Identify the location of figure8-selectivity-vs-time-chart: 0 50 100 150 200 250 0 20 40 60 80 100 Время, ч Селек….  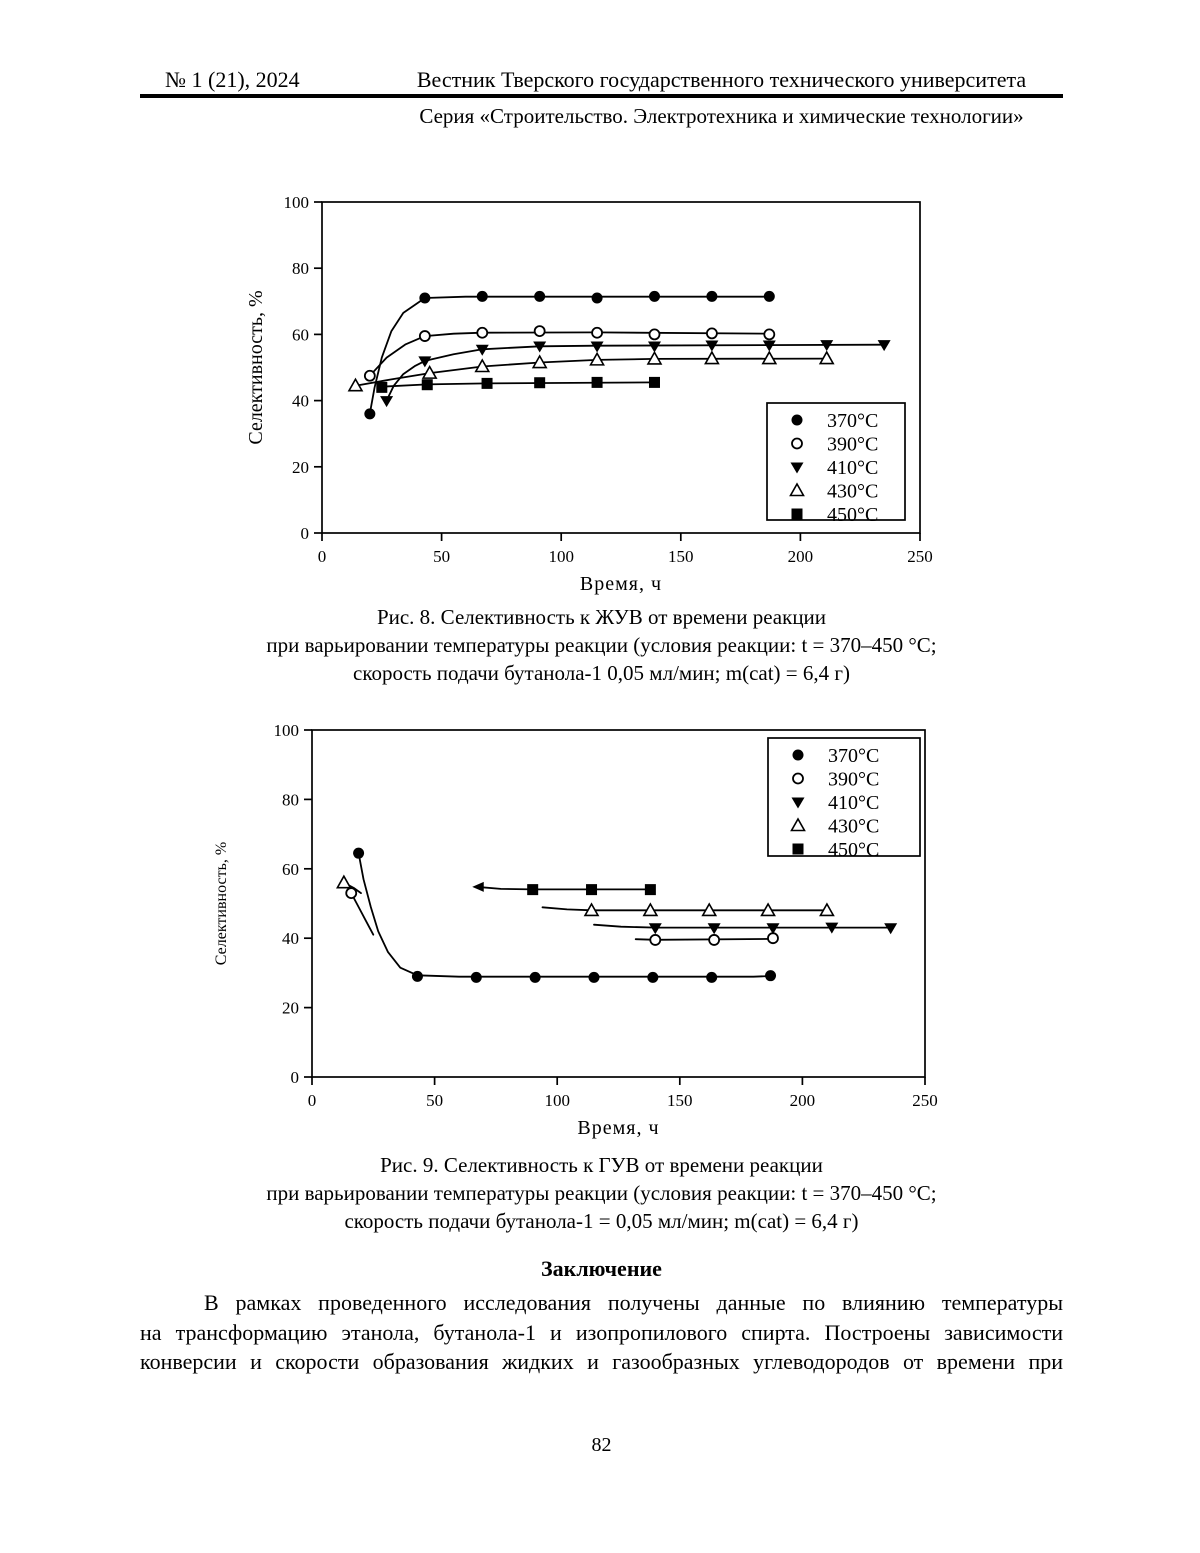
(589, 394).